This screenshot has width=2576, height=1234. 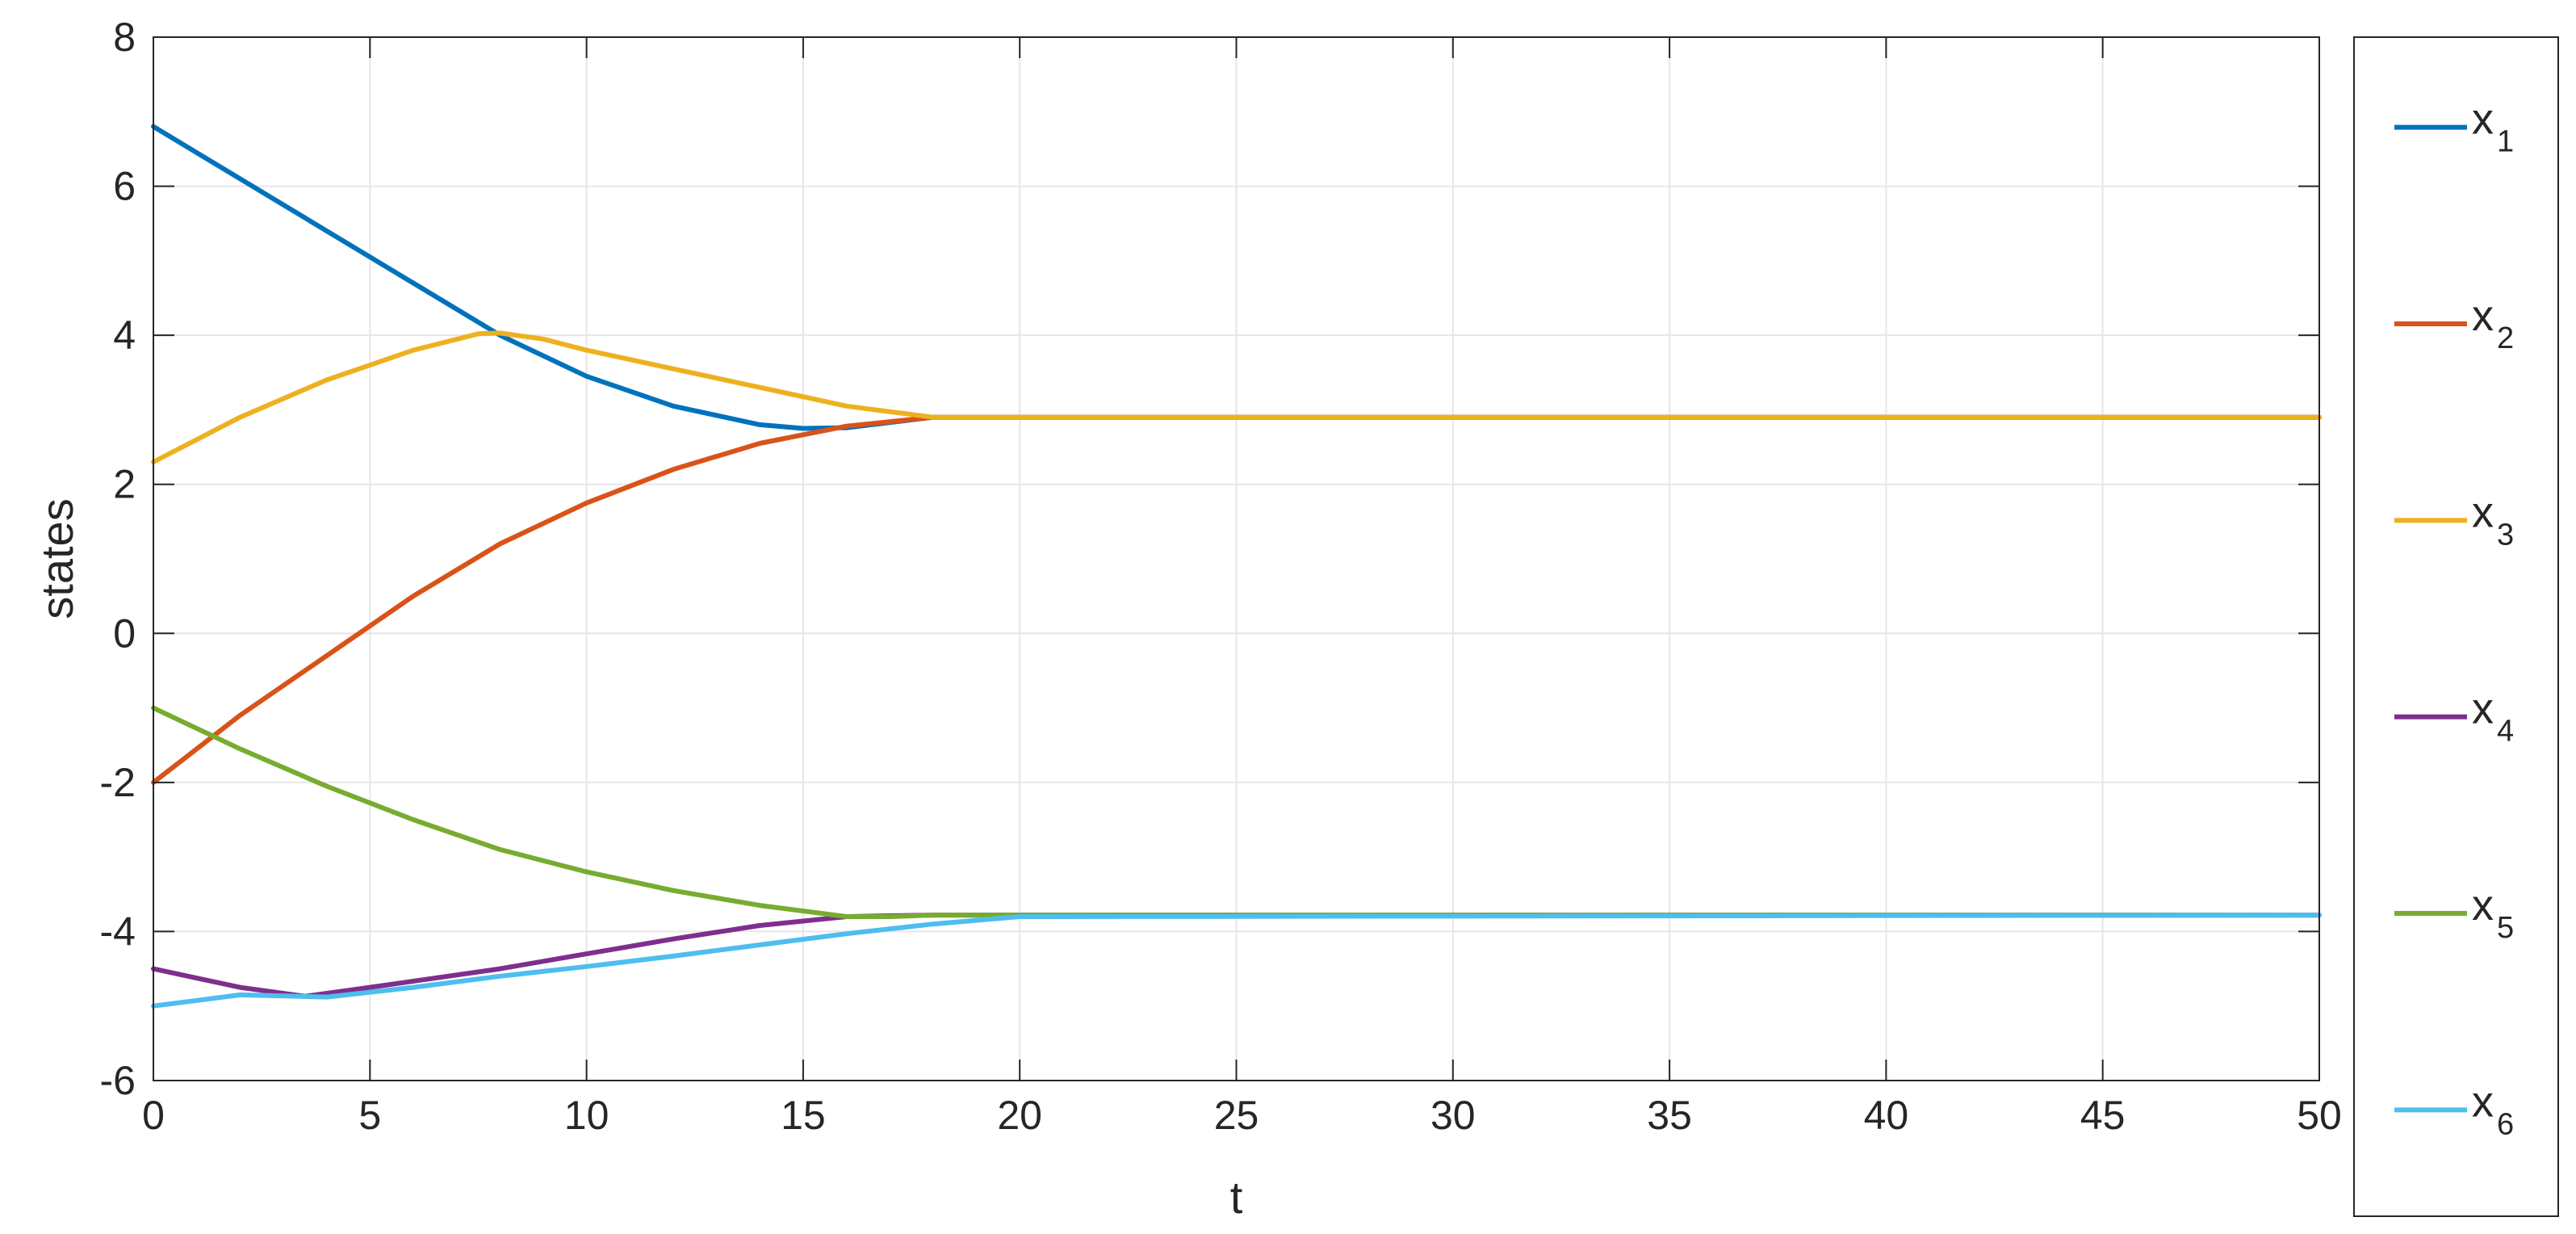 I want to click on x-tick-label: 30, so click(x=1453, y=1115).